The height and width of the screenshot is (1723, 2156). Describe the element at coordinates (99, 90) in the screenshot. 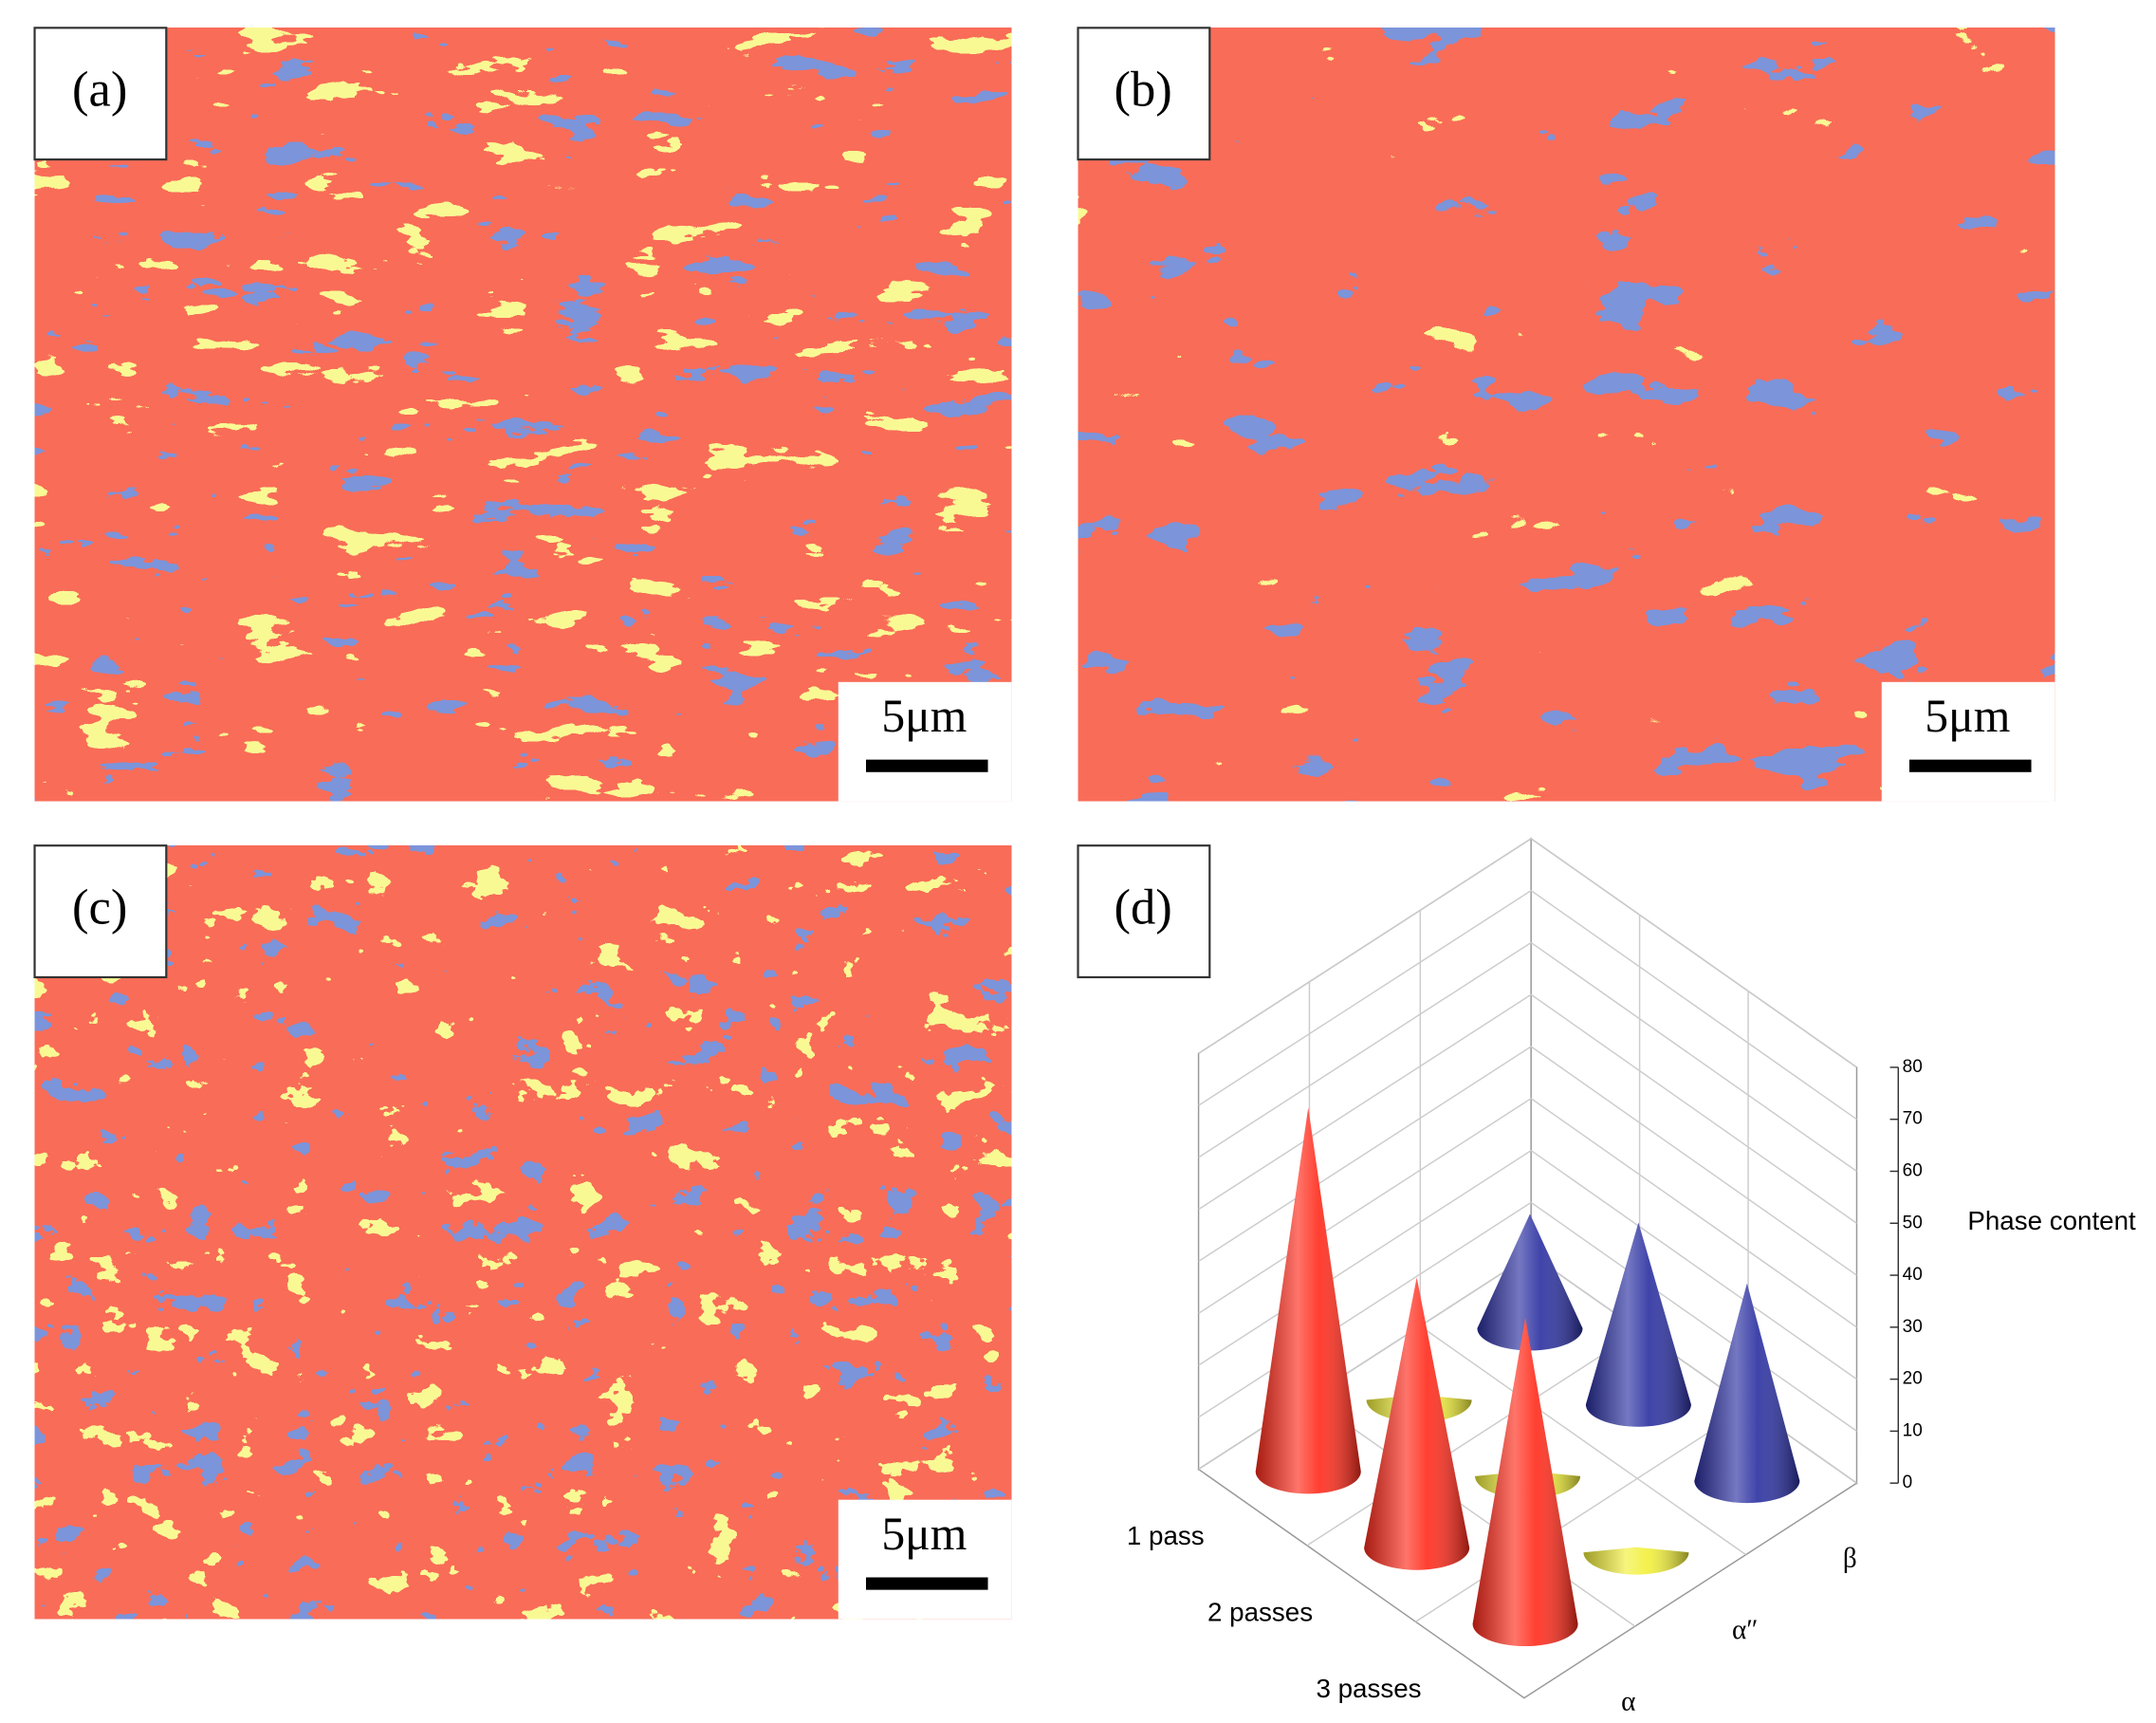

I see `panel-label: (a)` at that location.